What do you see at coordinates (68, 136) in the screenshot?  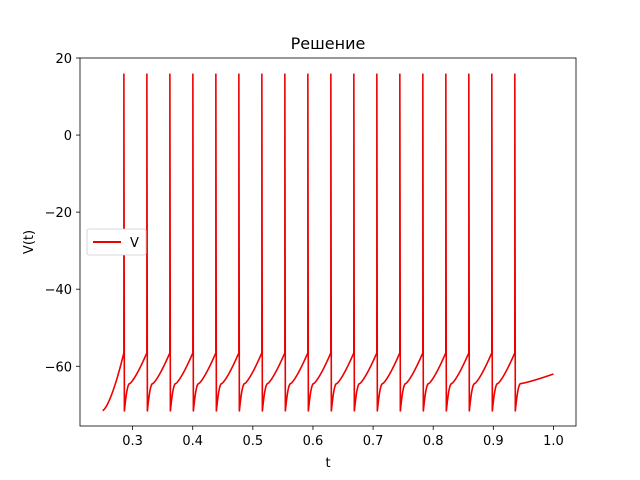 I see `y-tick-label: 0` at bounding box center [68, 136].